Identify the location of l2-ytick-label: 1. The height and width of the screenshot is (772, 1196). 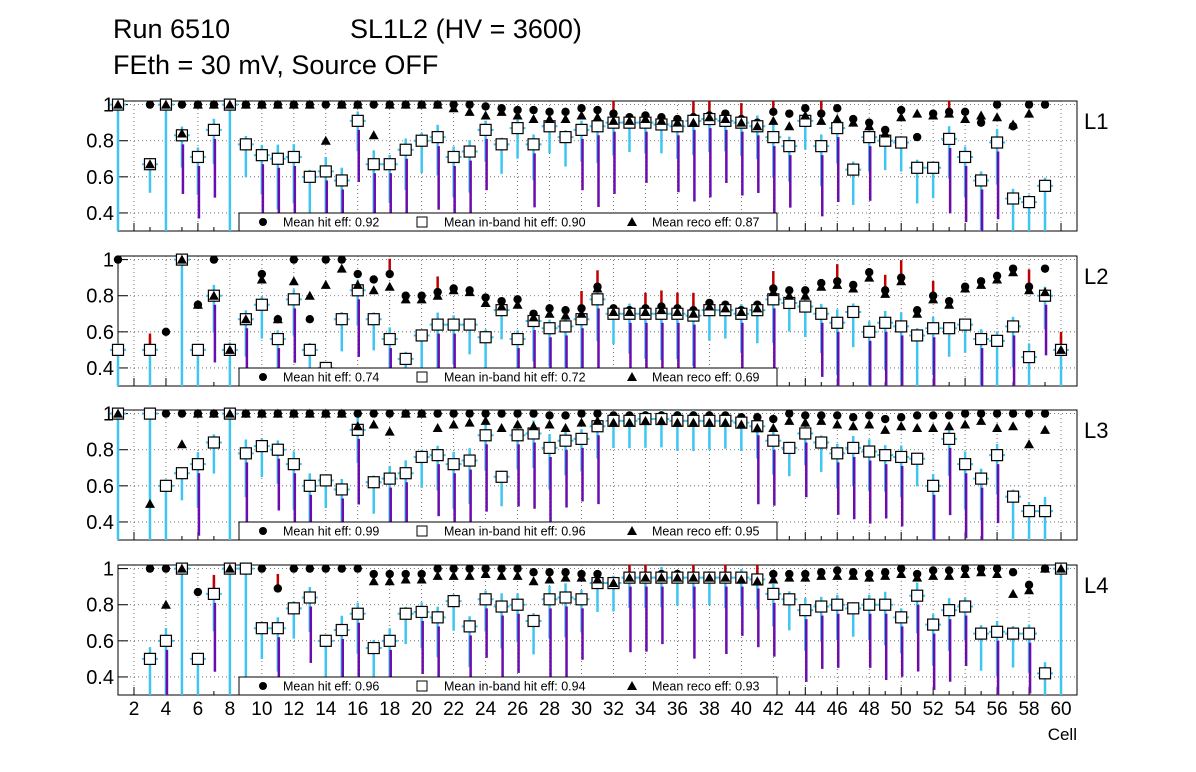
(108, 261).